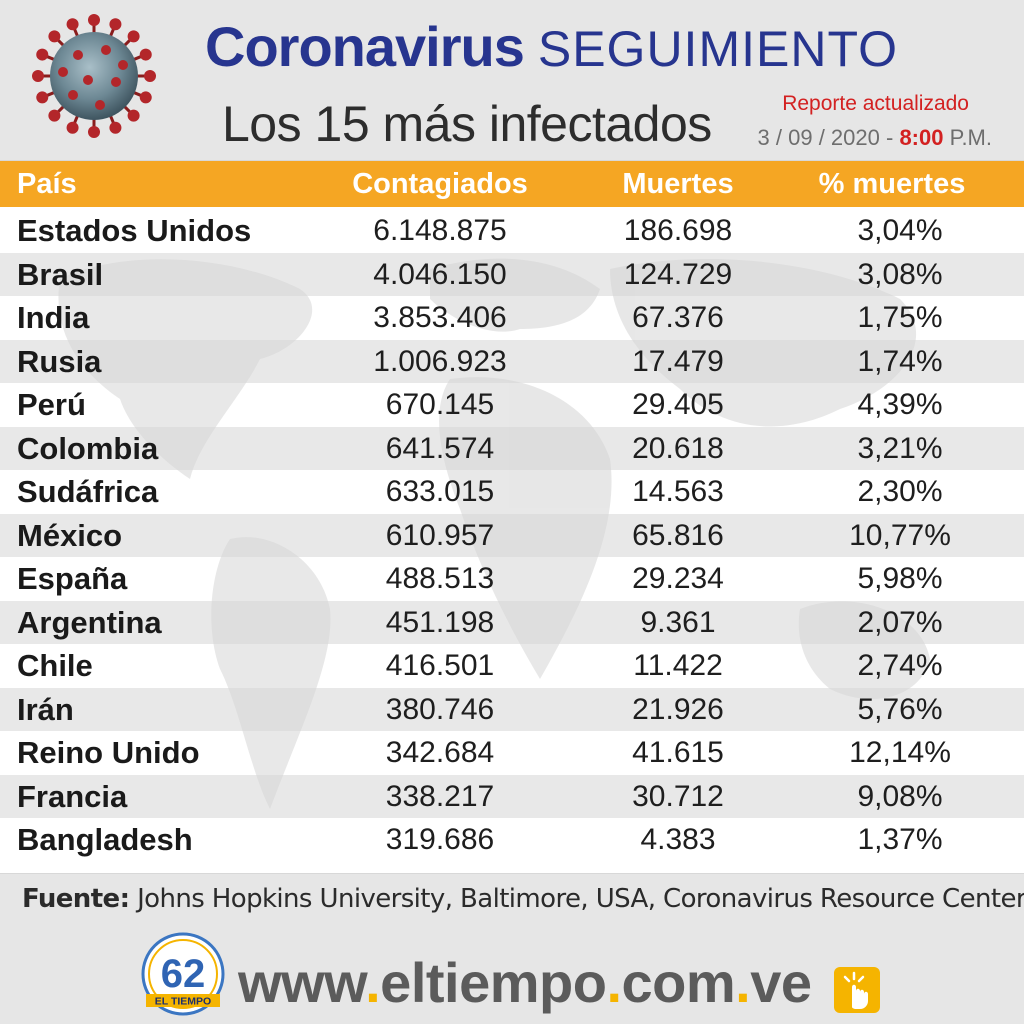  Describe the element at coordinates (678, 578) in the screenshot. I see `deaths-cell: 29.234` at that location.